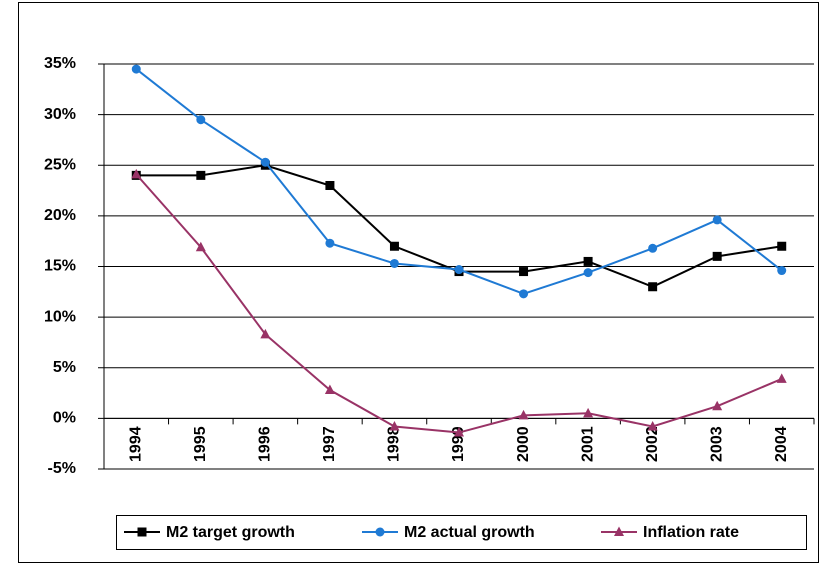 Image resolution: width=839 pixels, height=565 pixels. I want to click on y-tick-label: 35%, so click(60, 63).